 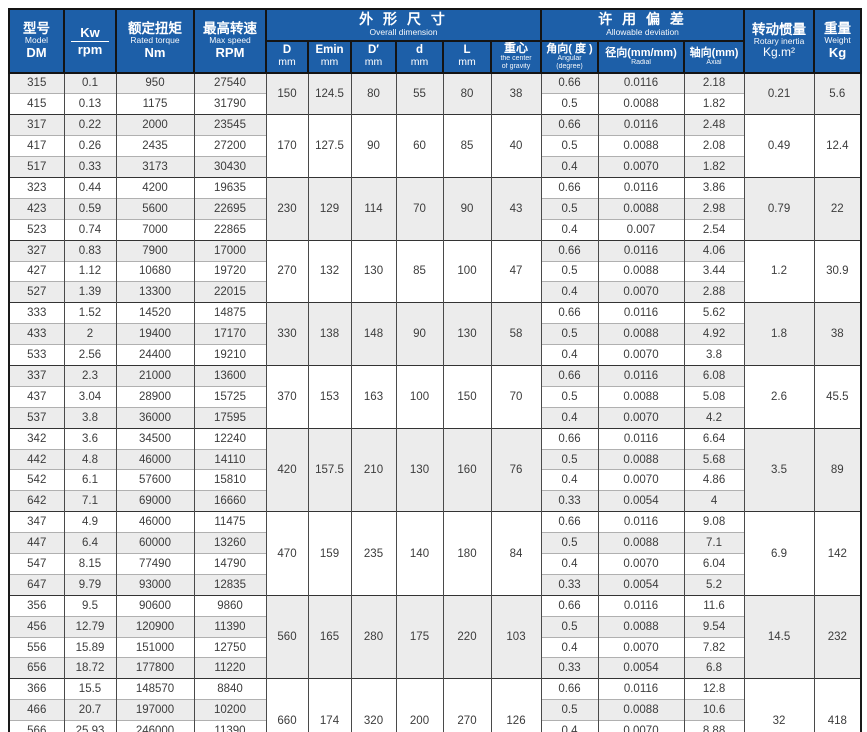 I want to click on cell-kw: 12.79, so click(x=90, y=626).